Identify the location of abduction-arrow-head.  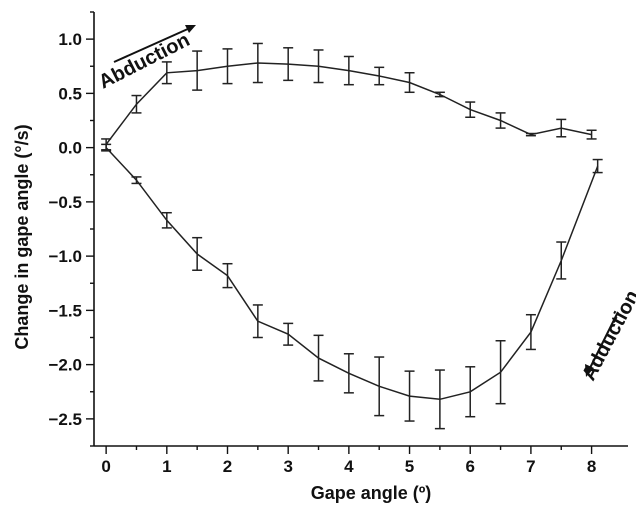
(190, 29).